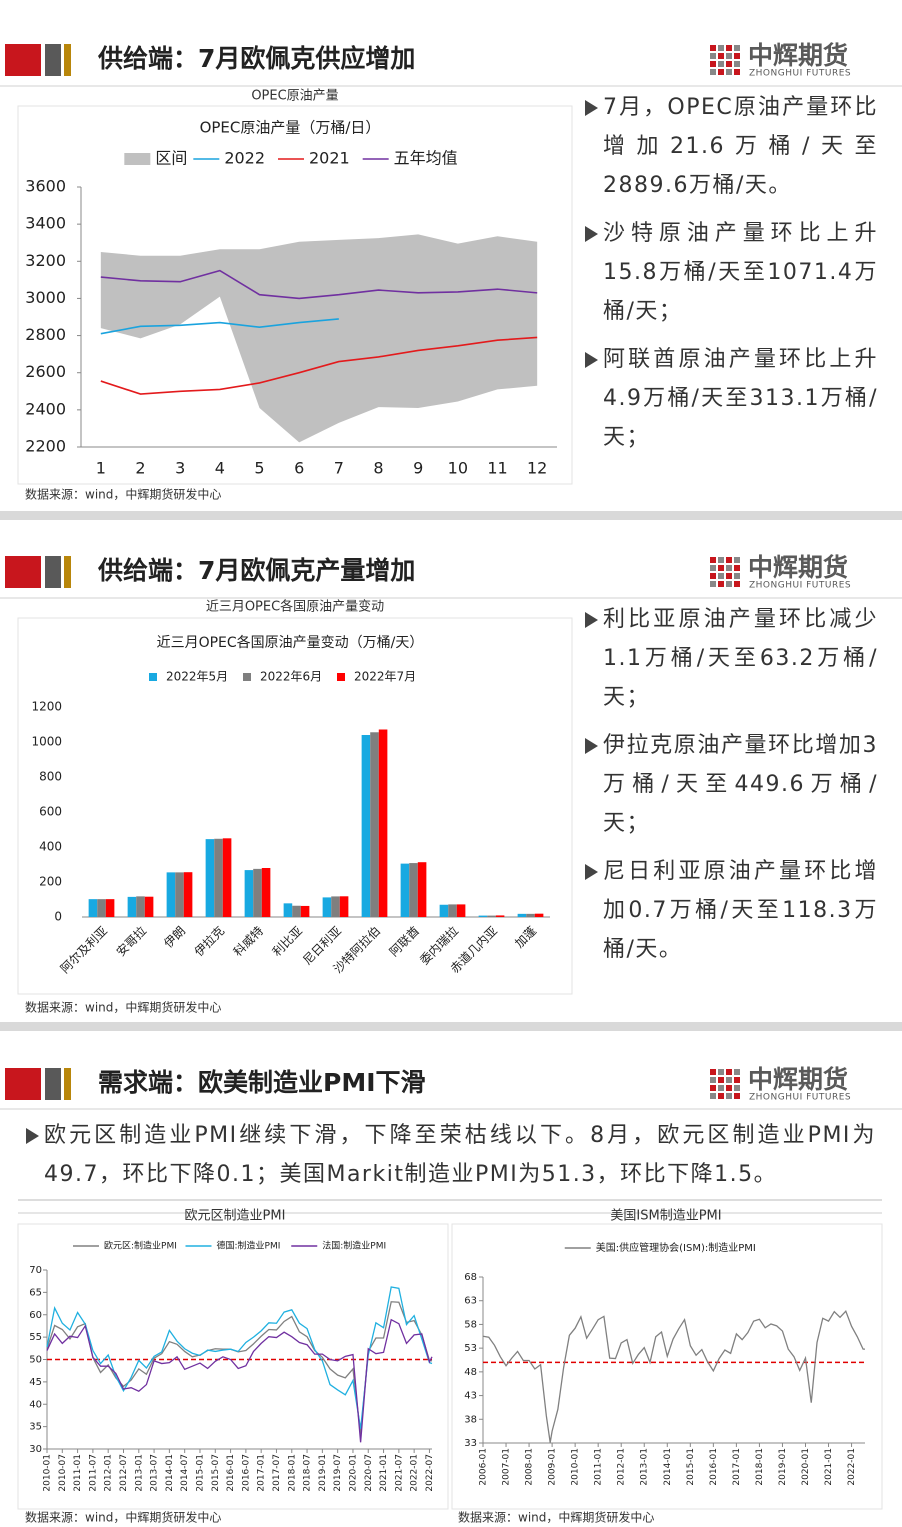 The width and height of the screenshot is (902, 1527). What do you see at coordinates (109, 1473) in the screenshot?
I see `x-tick-label: 2012-01` at bounding box center [109, 1473].